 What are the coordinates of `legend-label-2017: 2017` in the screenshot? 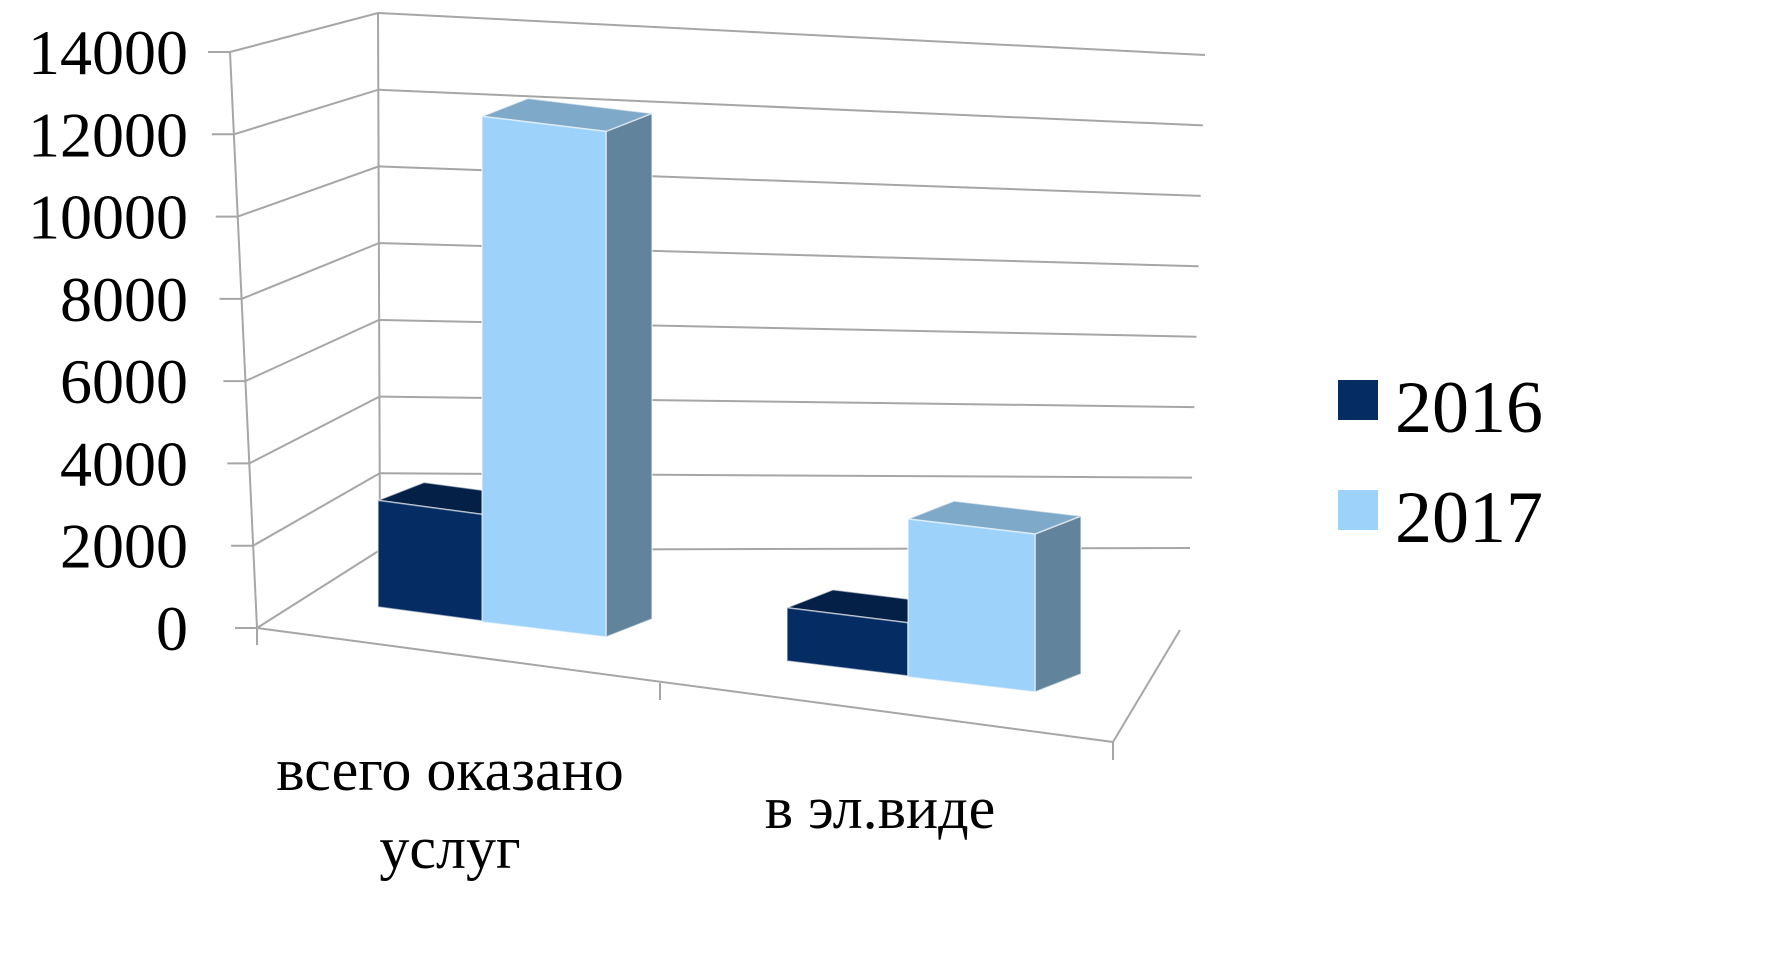 It's located at (1469, 518).